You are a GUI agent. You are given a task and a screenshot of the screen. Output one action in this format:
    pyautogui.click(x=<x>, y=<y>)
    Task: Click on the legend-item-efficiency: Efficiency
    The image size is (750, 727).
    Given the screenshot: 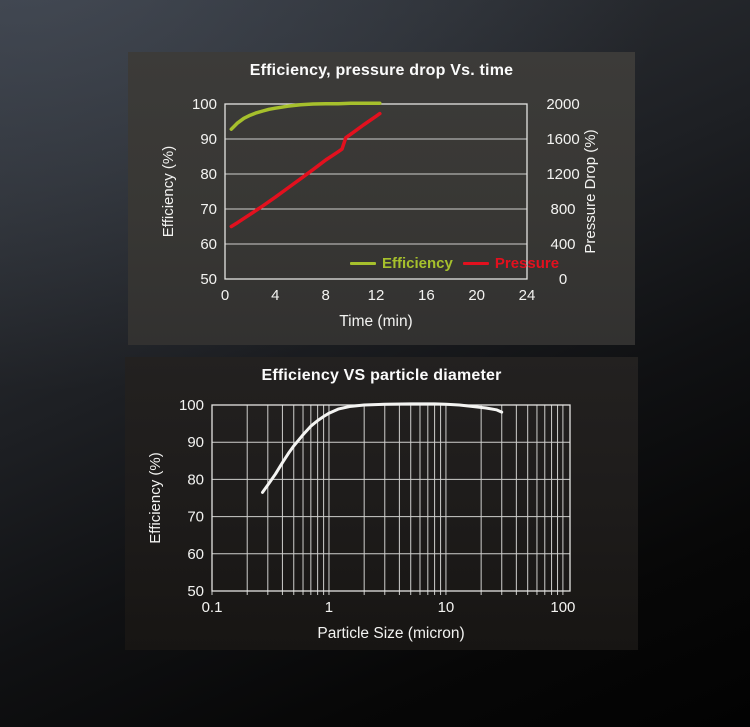 What is the action you would take?
    pyautogui.click(x=401, y=263)
    